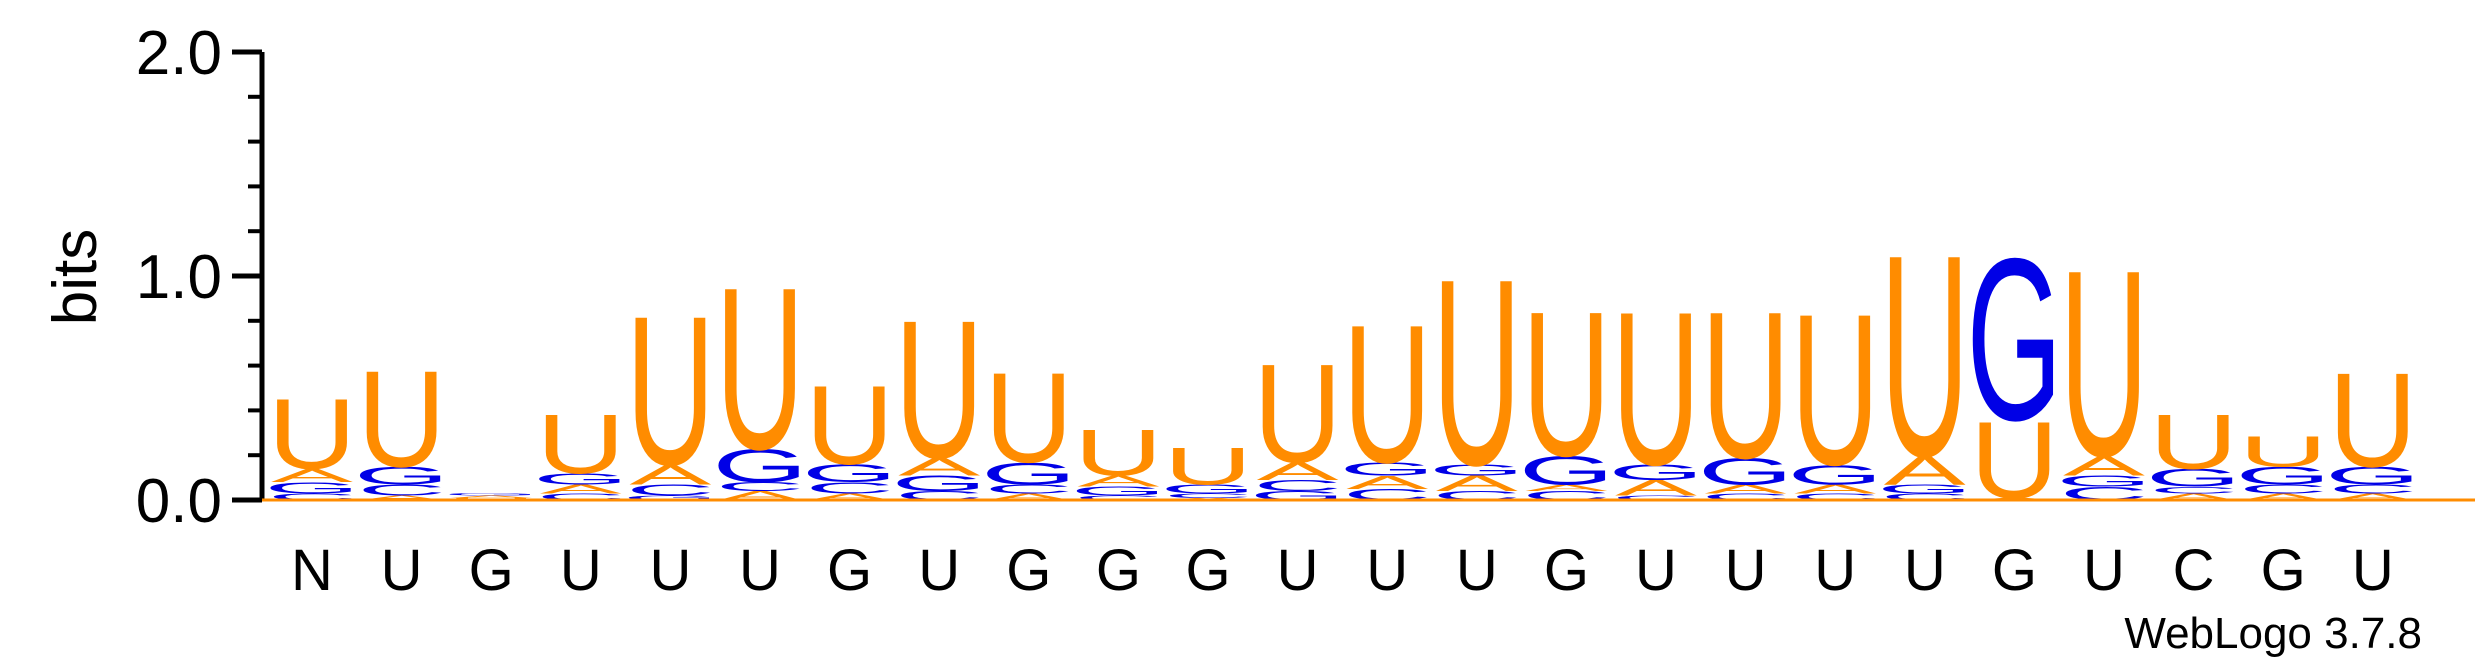 This screenshot has height=667, width=2475. I want to click on x-tick-label: C, so click(2194, 570).